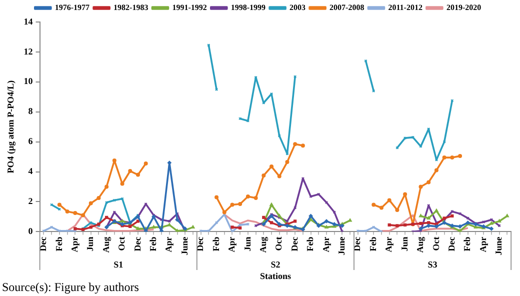 Image resolution: width=520 pixels, height=296 pixels. What do you see at coordinates (31, 201) in the screenshot?
I see `y-tick-label: 2` at bounding box center [31, 201].